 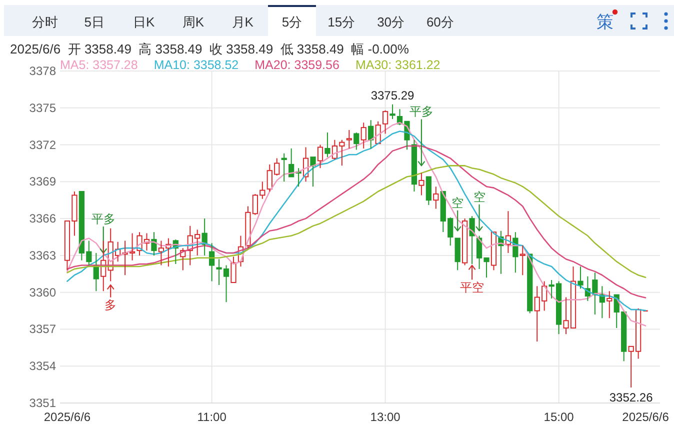 I want to click on y-tick-label: 3372, so click(x=42, y=145).